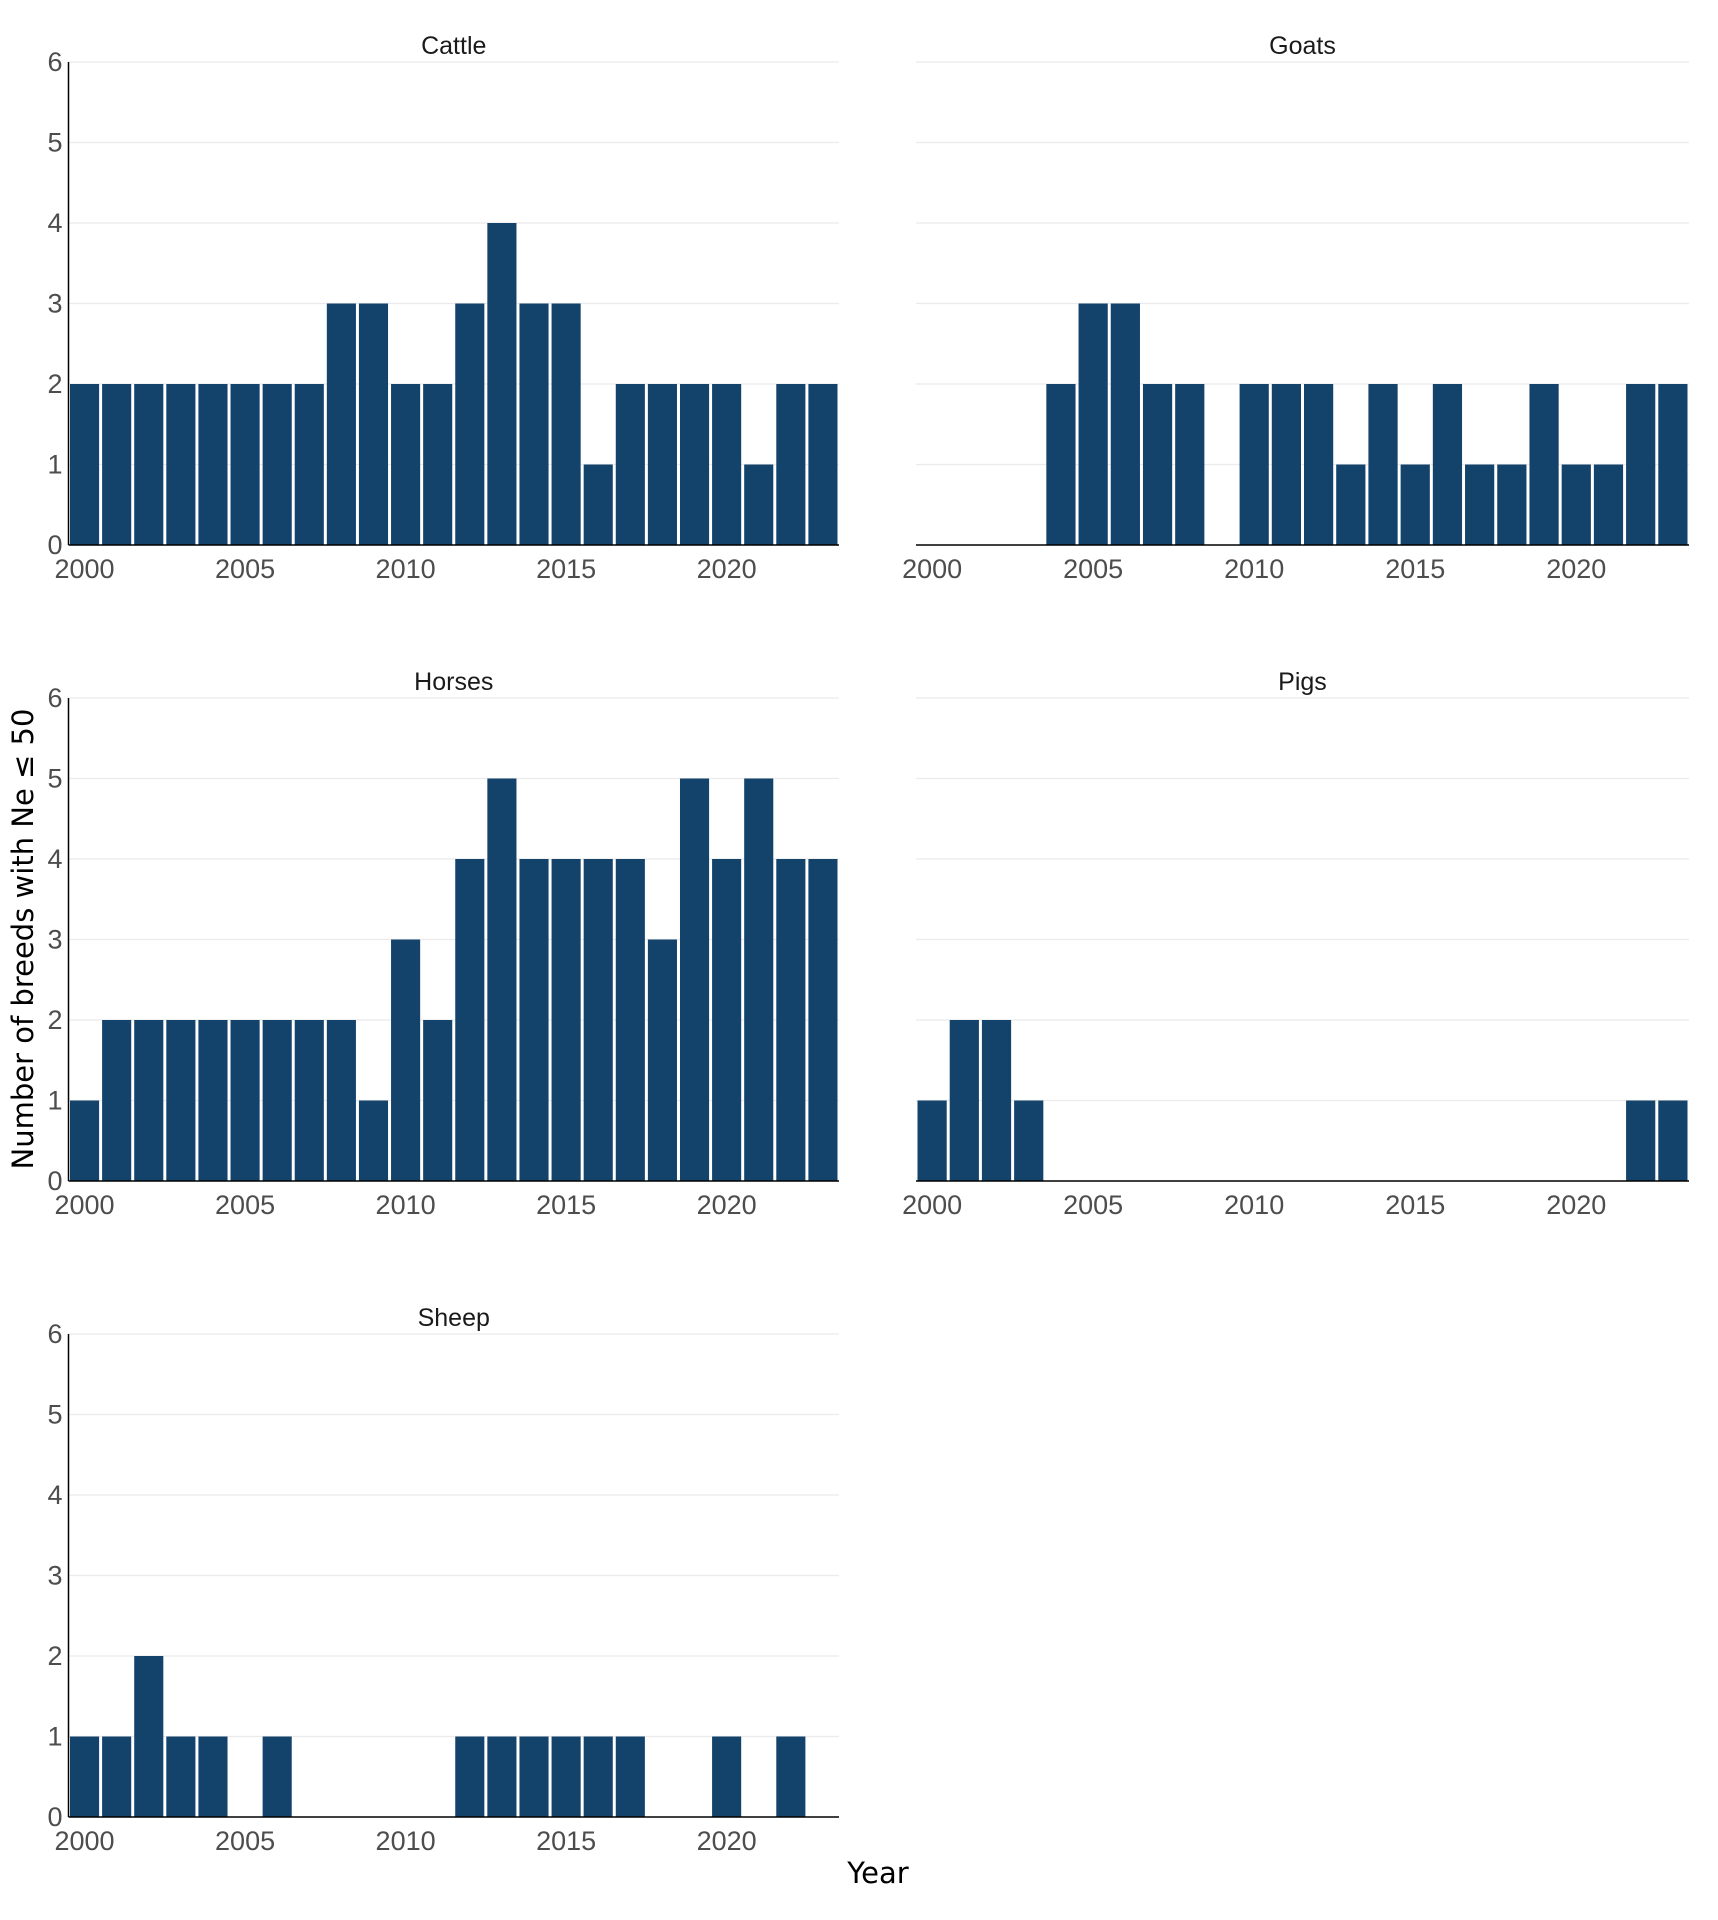 The height and width of the screenshot is (1920, 1718). What do you see at coordinates (309, 464) in the screenshot?
I see `bar-cattle-2007` at bounding box center [309, 464].